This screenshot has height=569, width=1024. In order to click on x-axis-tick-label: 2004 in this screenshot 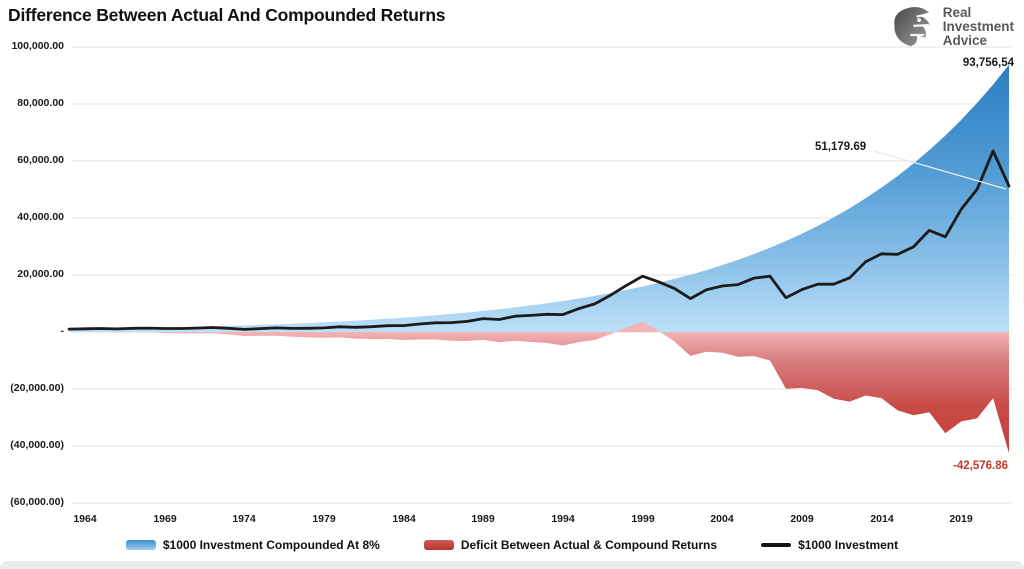, I will do `click(722, 519)`.